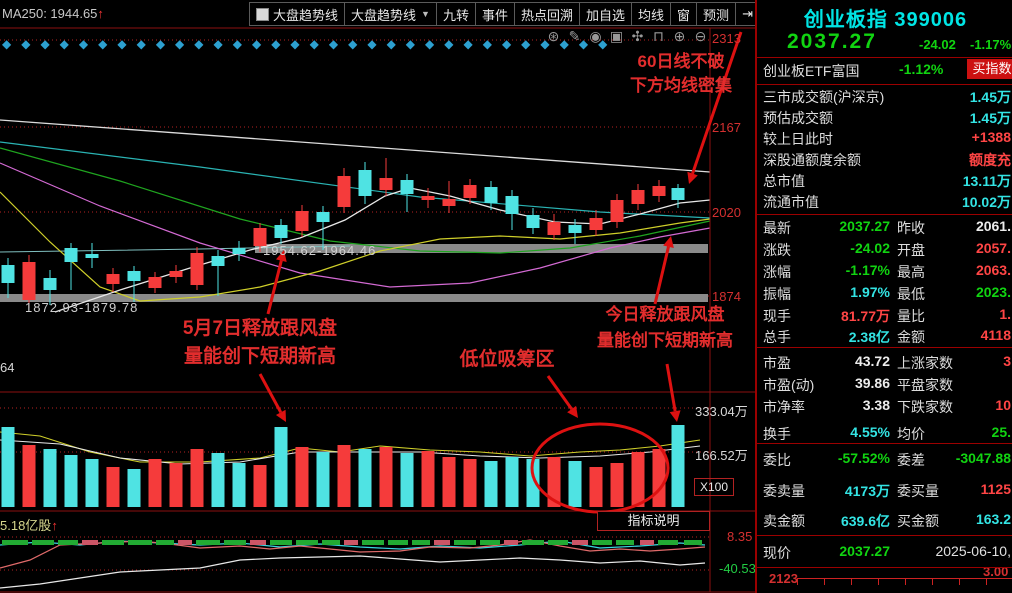 The height and width of the screenshot is (593, 1012). I want to click on ma250-label: MA250: 1944.65↑, so click(53, 13).